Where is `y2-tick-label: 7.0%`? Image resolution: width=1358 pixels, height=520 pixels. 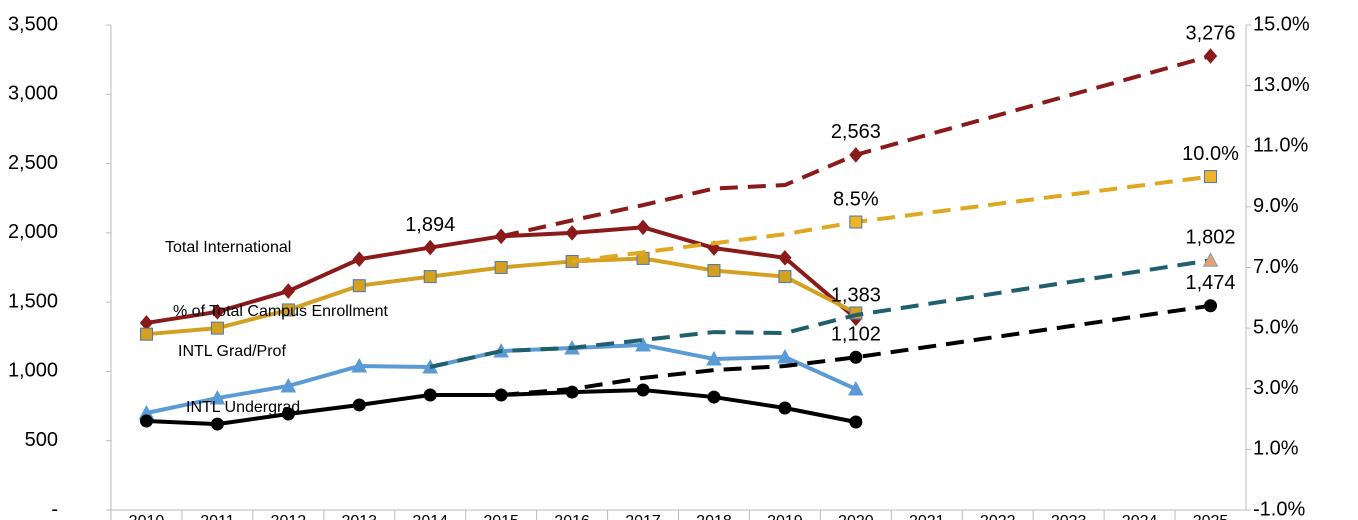 y2-tick-label: 7.0% is located at coordinates (1276, 267).